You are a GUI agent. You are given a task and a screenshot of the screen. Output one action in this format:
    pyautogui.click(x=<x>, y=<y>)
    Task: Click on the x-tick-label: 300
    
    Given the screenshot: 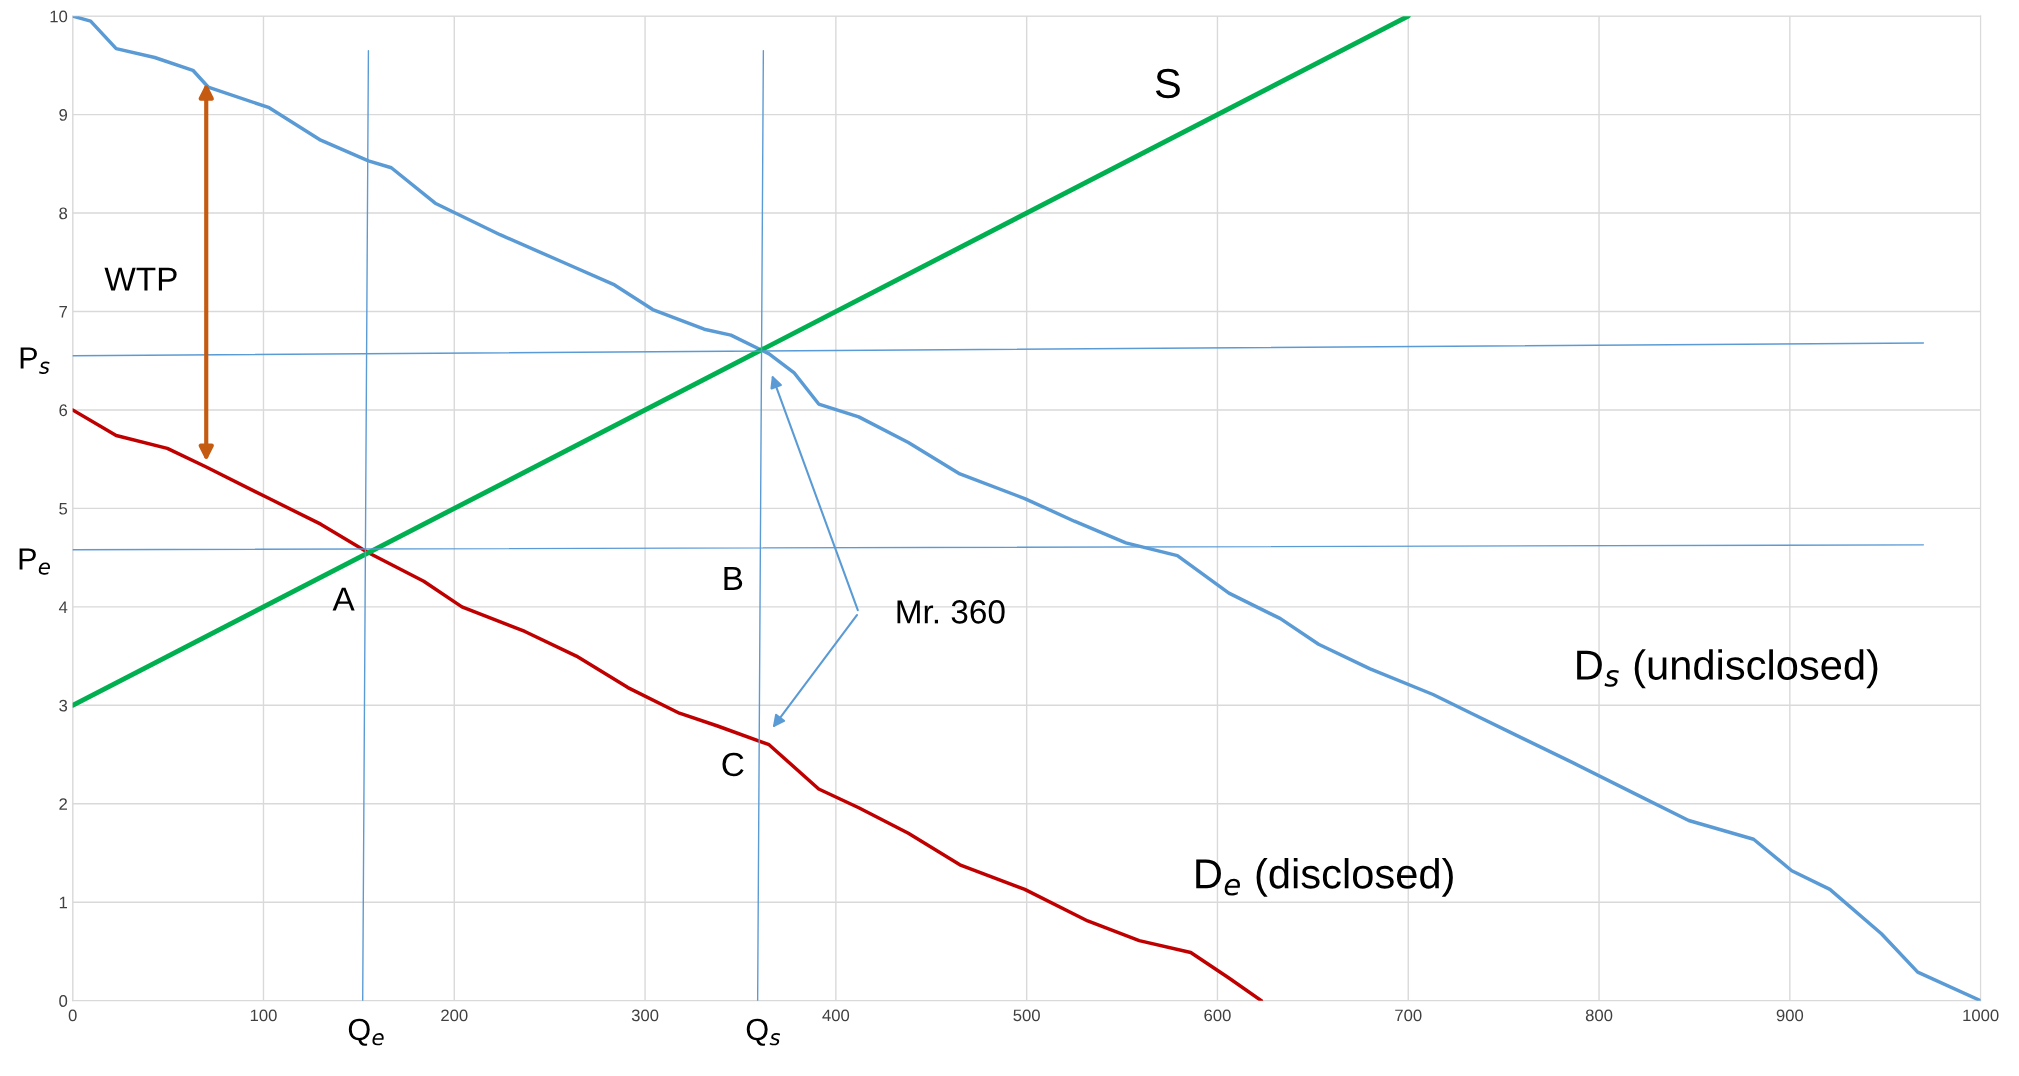 What is the action you would take?
    pyautogui.click(x=645, y=1015)
    